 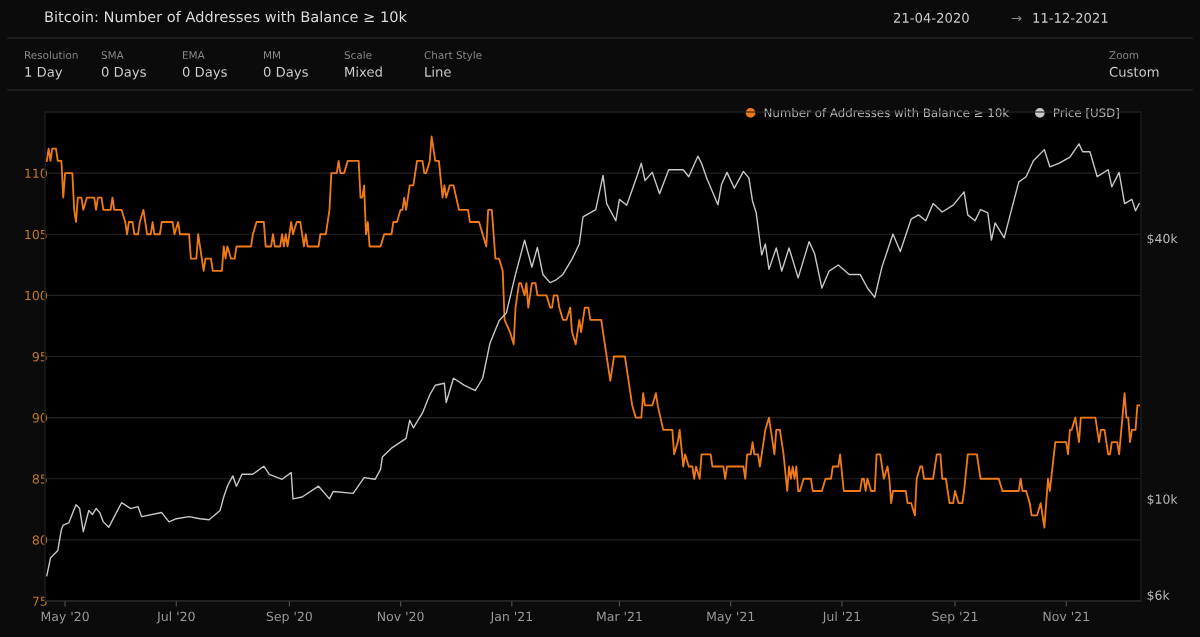 I want to click on x-tick-label: May '20, so click(x=65, y=617).